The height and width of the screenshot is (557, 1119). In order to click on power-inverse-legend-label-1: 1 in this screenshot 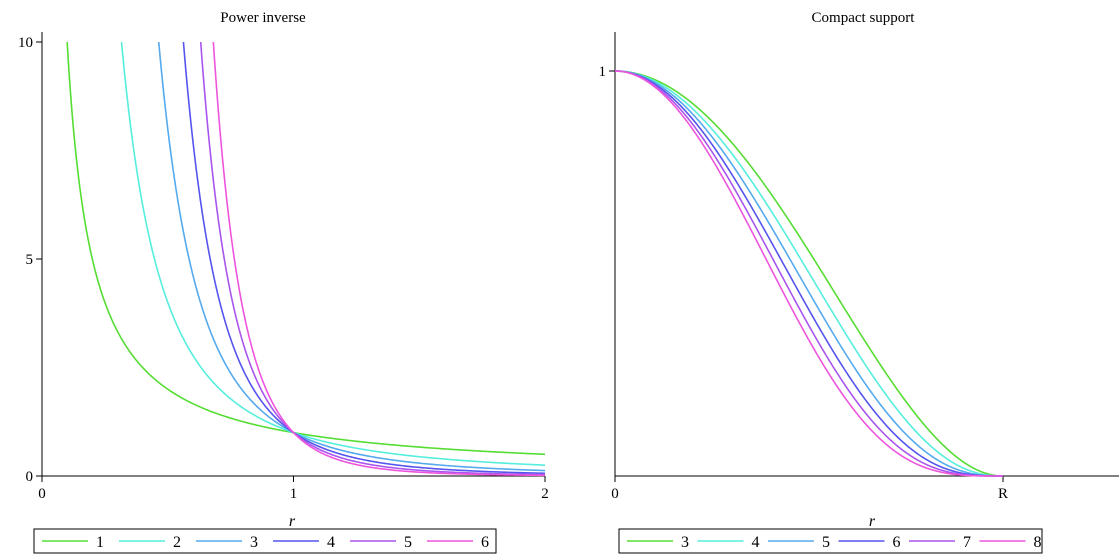, I will do `click(100, 542)`.